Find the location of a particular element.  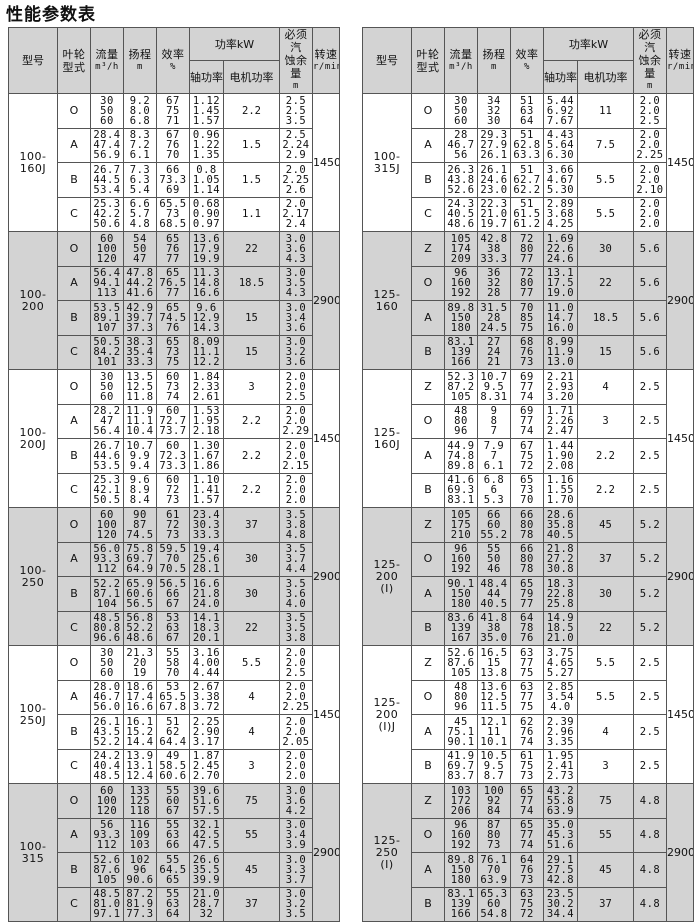

efficiency-cell: 64 78 76 is located at coordinates (527, 628).